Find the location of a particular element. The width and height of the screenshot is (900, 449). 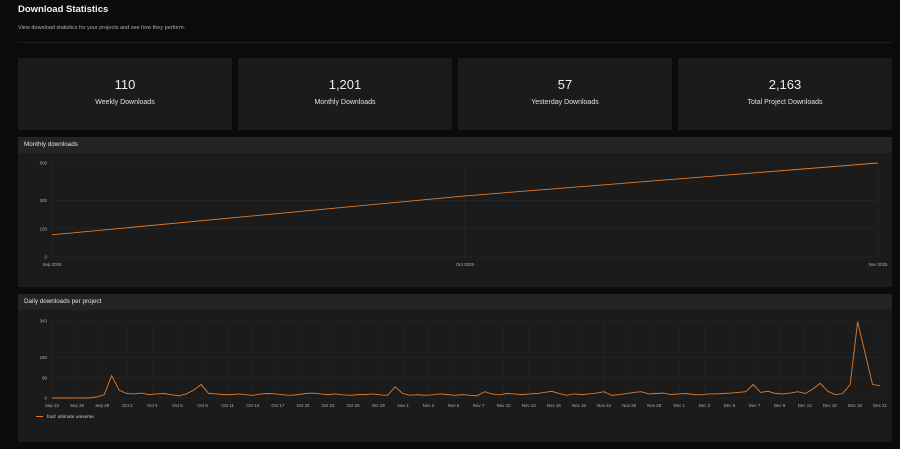

header-divider is located at coordinates (455, 42).